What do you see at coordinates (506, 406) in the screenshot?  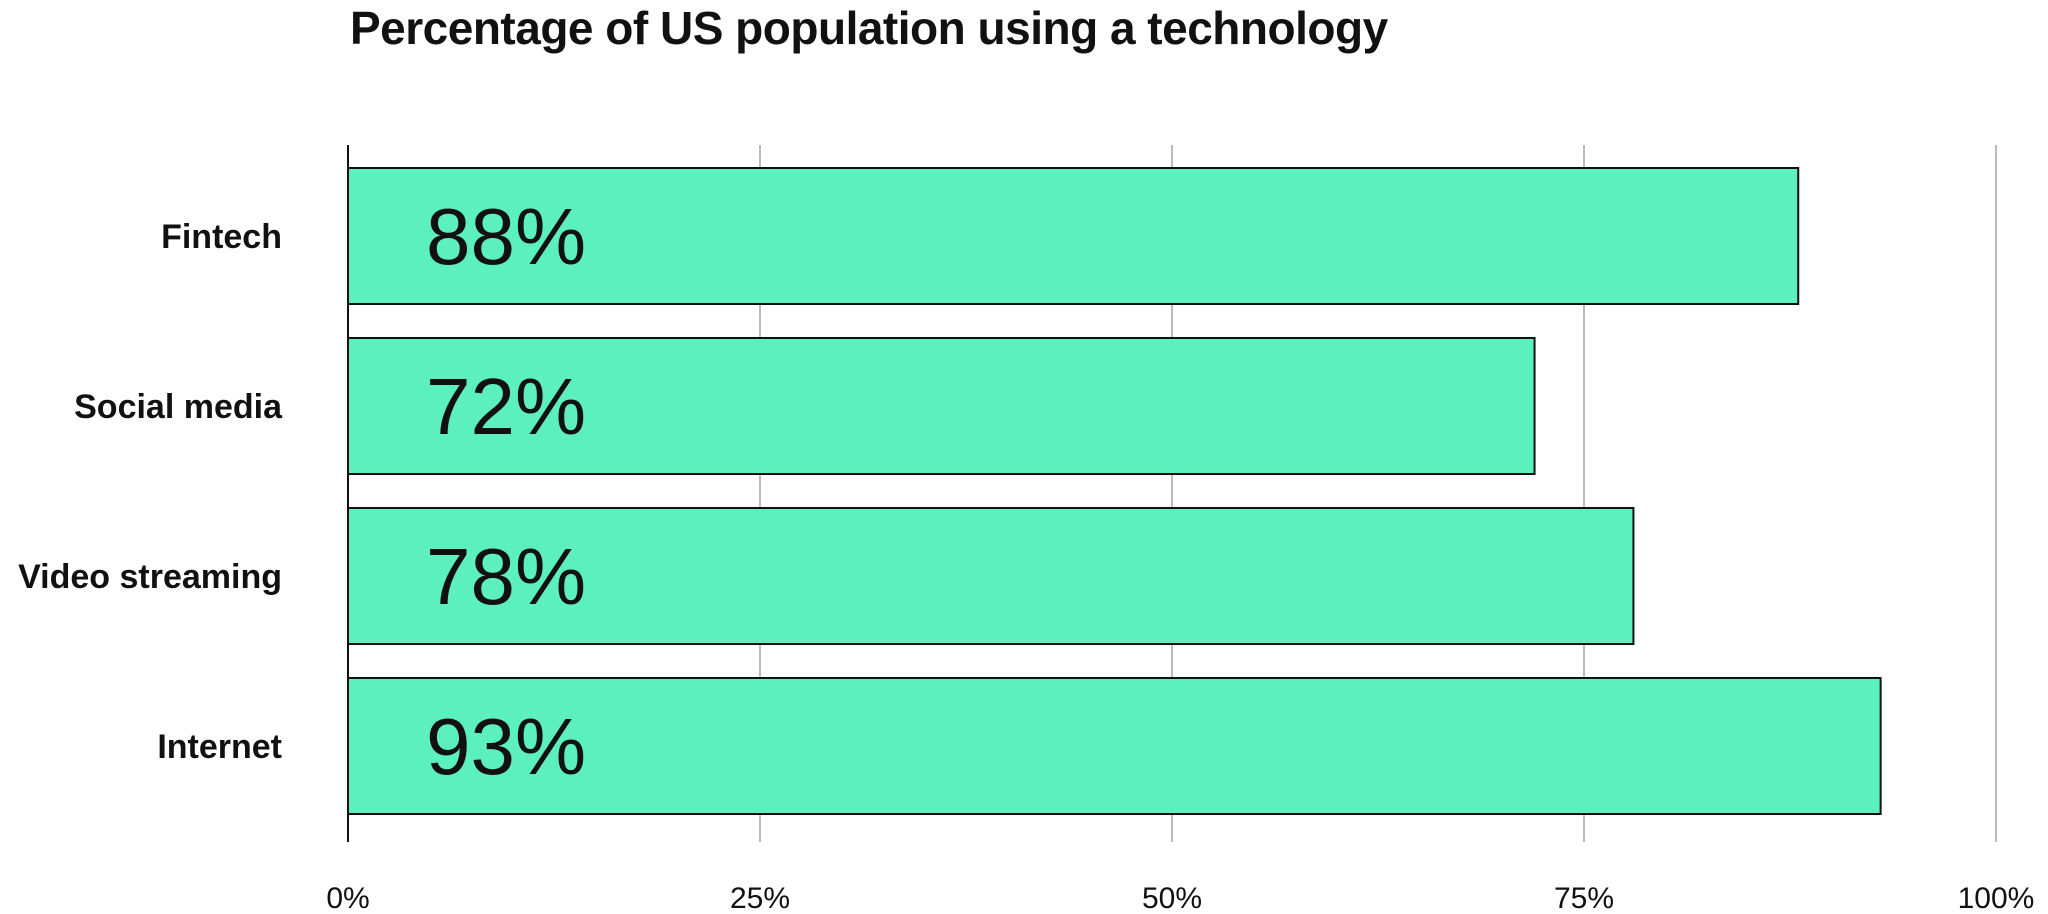 I see `bar-value-label: 72%` at bounding box center [506, 406].